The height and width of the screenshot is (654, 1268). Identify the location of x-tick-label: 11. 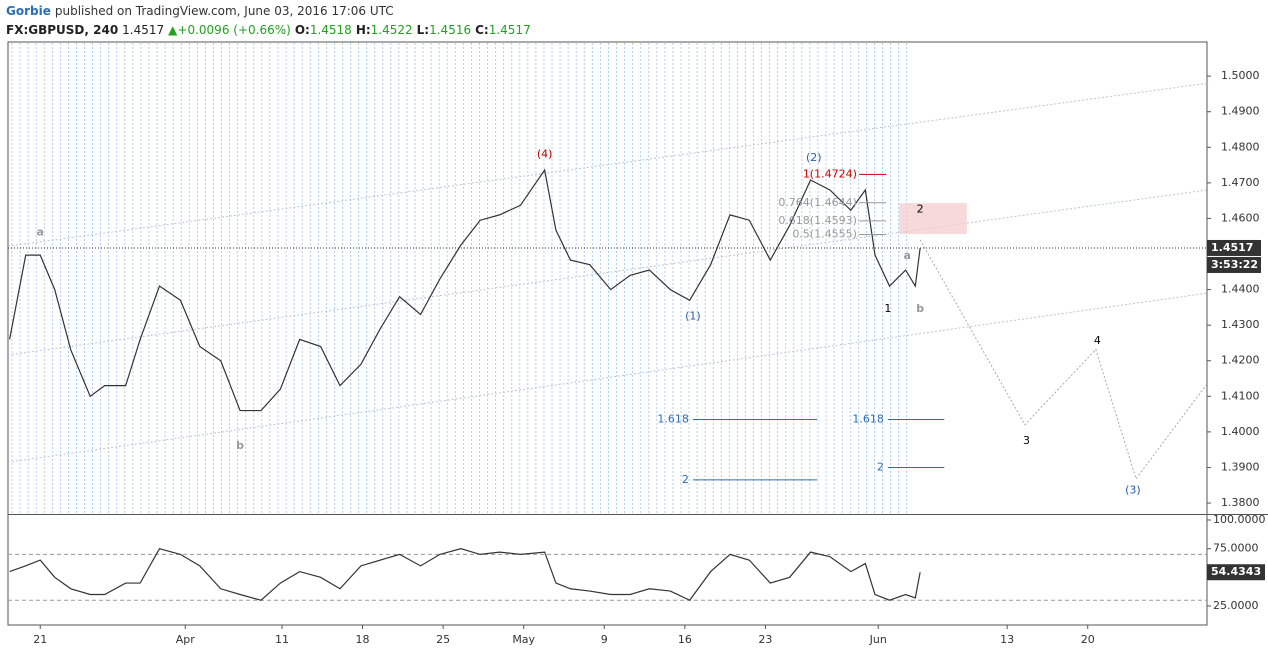
(282, 639).